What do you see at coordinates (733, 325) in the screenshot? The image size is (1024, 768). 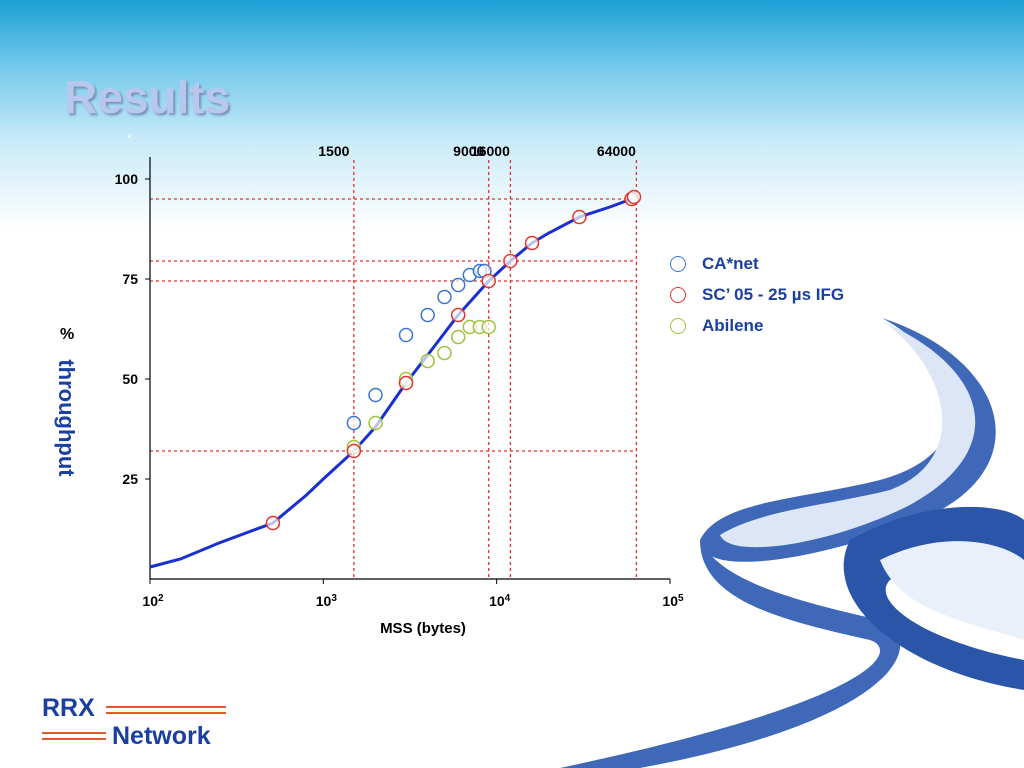 I see `legend-label-abilene: Abilene` at bounding box center [733, 325].